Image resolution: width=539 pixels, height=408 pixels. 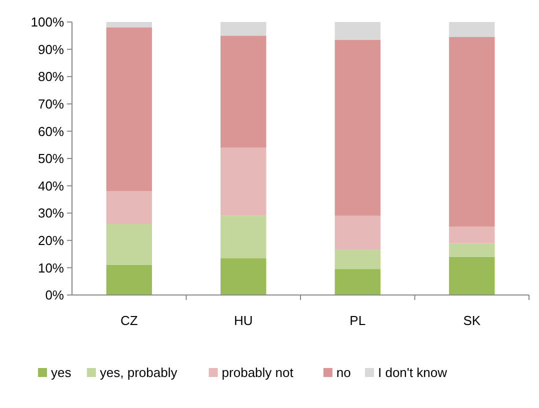 I want to click on y-tick-label: 40%, so click(x=51, y=186).